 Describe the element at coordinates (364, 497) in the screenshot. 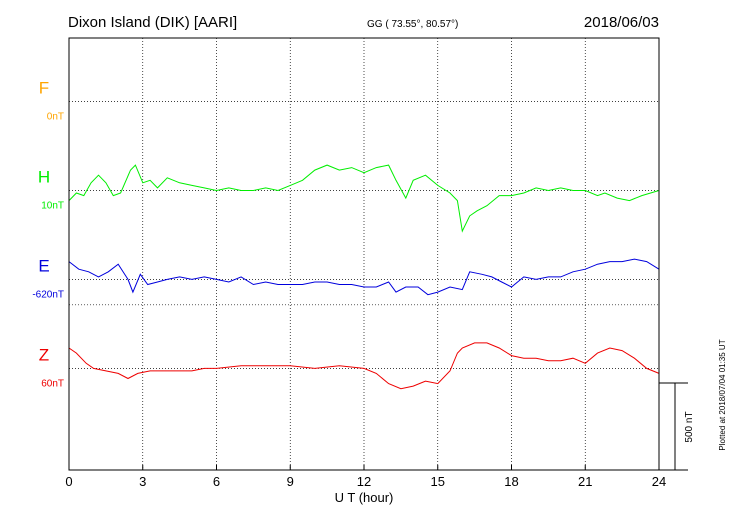

I see `x-axis-label: U T (hour)` at that location.